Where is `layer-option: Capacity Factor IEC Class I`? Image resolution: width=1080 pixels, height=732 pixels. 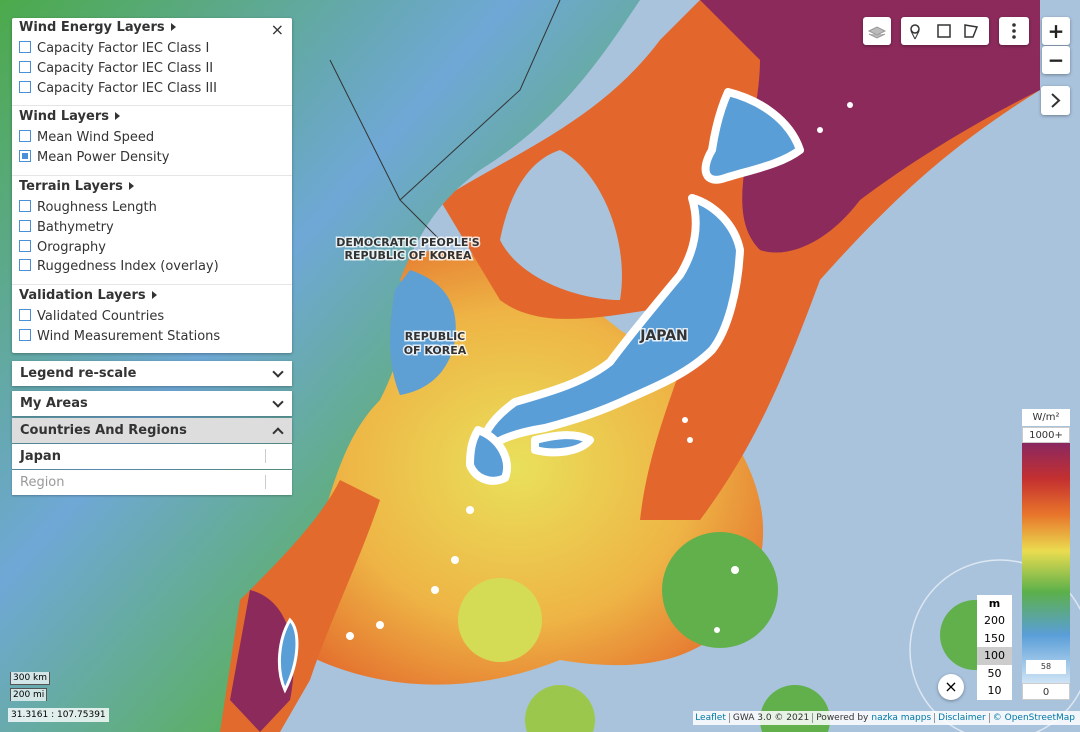 layer-option: Capacity Factor IEC Class I is located at coordinates (114, 48).